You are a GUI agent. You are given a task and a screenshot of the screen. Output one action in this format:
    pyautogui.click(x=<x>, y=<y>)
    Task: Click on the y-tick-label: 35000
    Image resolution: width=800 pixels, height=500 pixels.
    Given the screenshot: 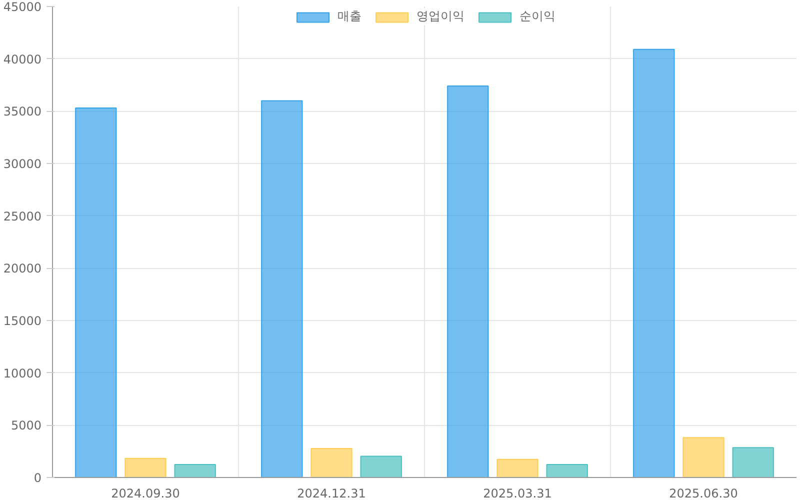 What is the action you would take?
    pyautogui.click(x=22, y=111)
    